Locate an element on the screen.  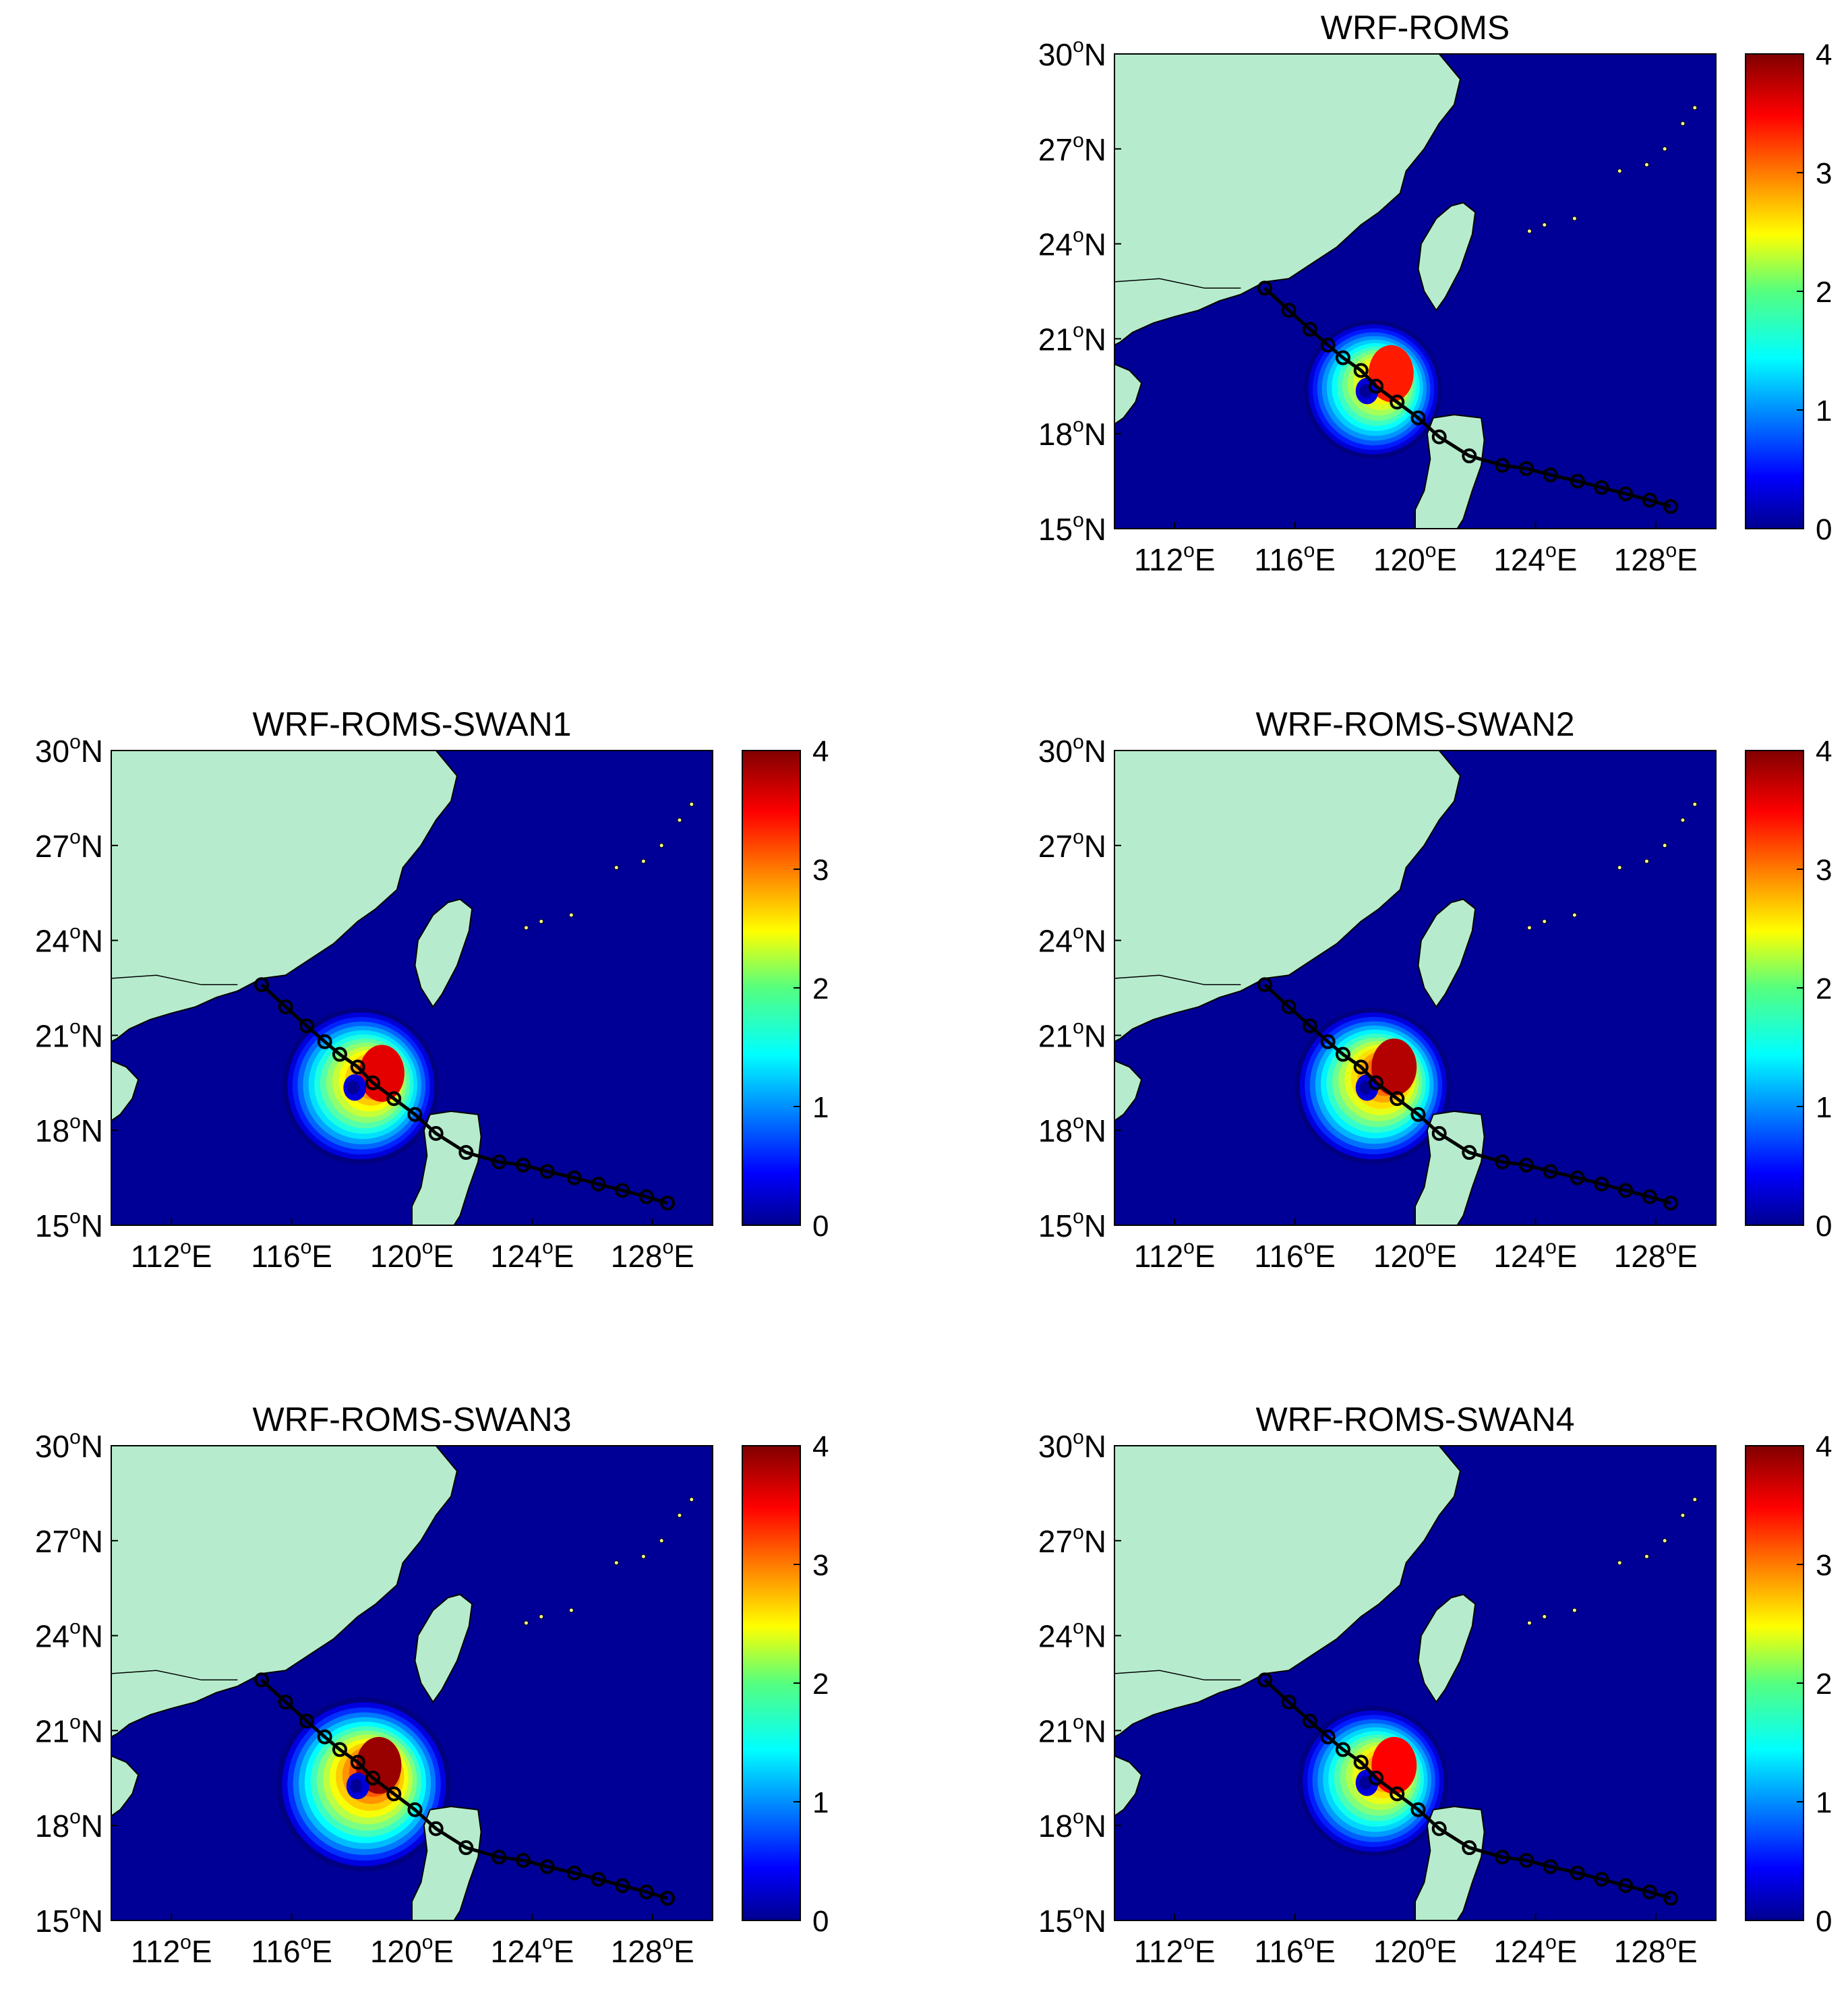
panel-title: WRF-ROMS-SWAN3 is located at coordinates (412, 1419).